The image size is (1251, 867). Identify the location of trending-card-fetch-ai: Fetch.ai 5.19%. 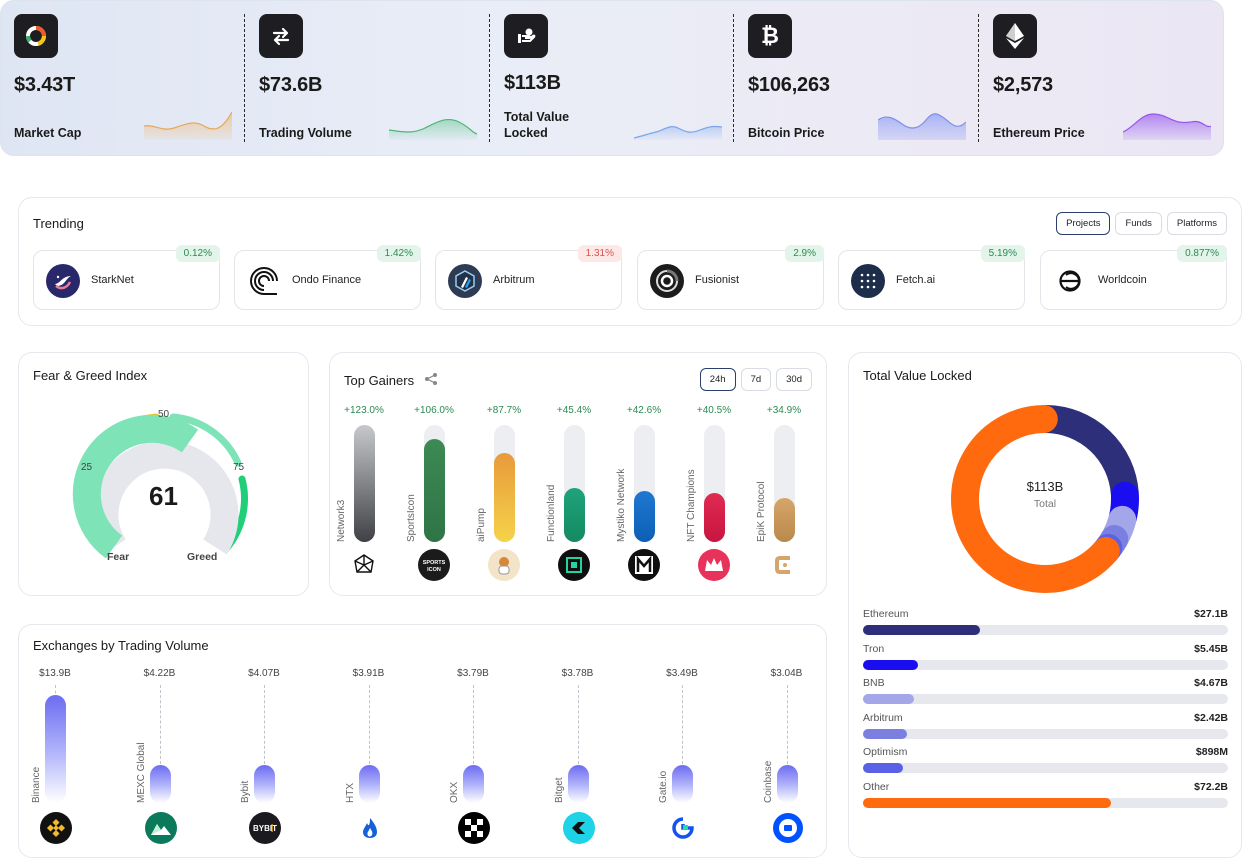
(931, 277).